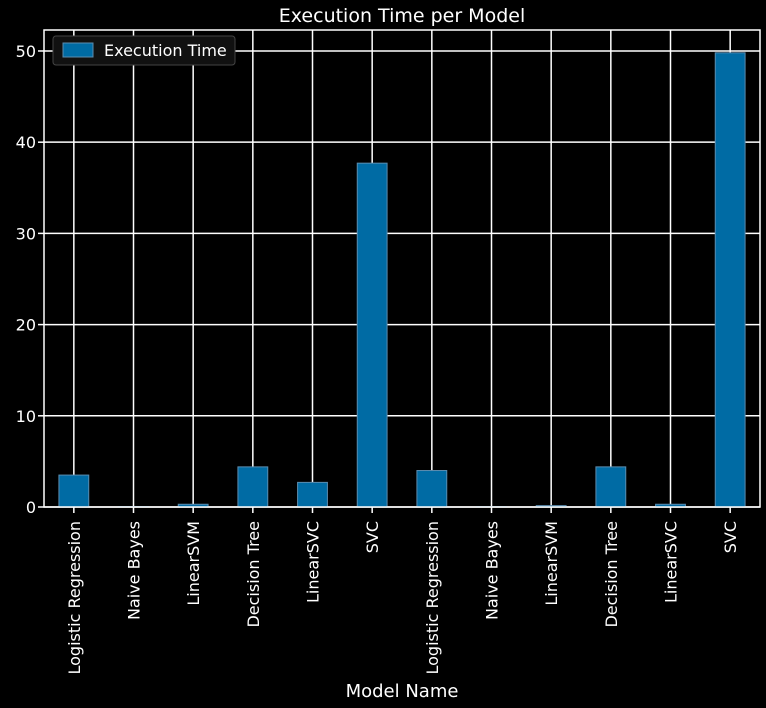 The image size is (766, 708). Describe the element at coordinates (26, 416) in the screenshot. I see `y-tick-label: 10` at that location.